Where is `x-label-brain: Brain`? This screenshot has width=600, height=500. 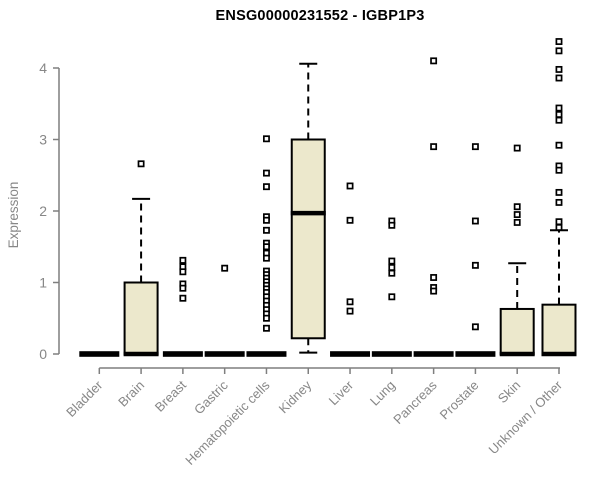 x-label-brain: Brain is located at coordinates (131, 394).